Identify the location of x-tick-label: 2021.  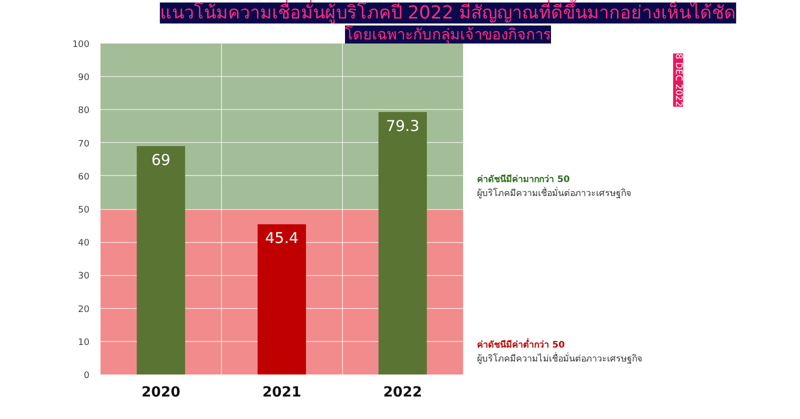
(282, 392).